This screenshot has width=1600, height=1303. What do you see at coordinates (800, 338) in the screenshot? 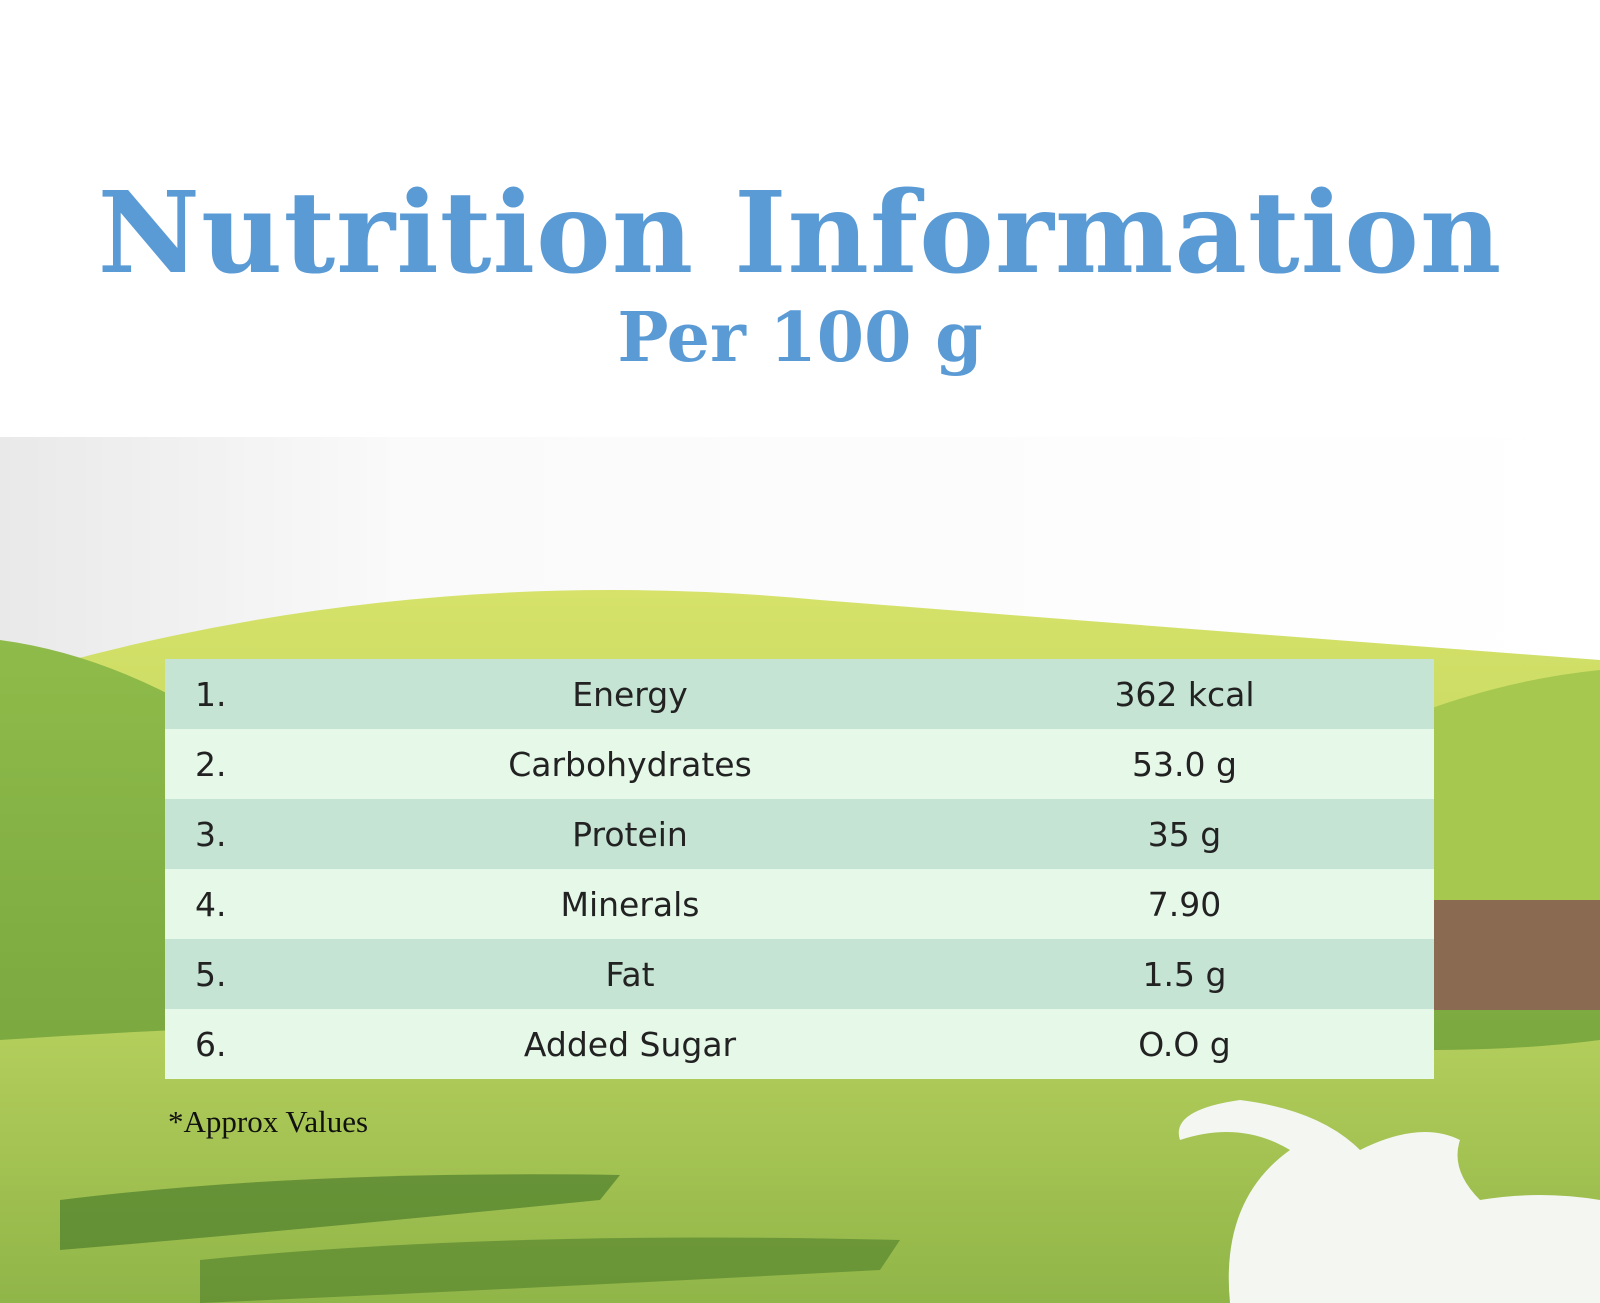
I see `subtitle: Per 100 g` at bounding box center [800, 338].